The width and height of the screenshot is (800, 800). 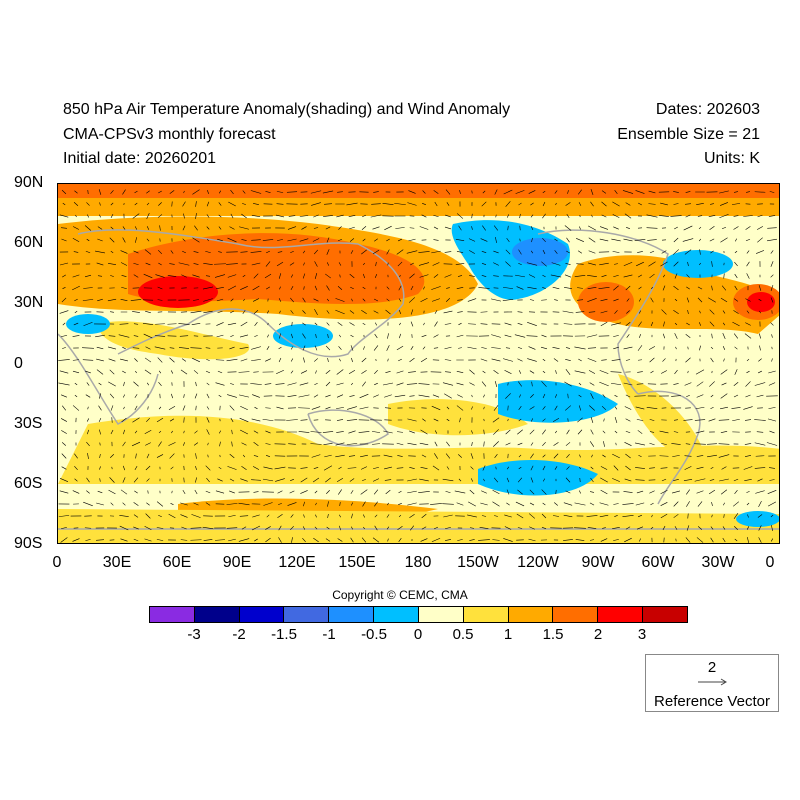 I want to click on eurasia-coast, so click(x=241, y=293).